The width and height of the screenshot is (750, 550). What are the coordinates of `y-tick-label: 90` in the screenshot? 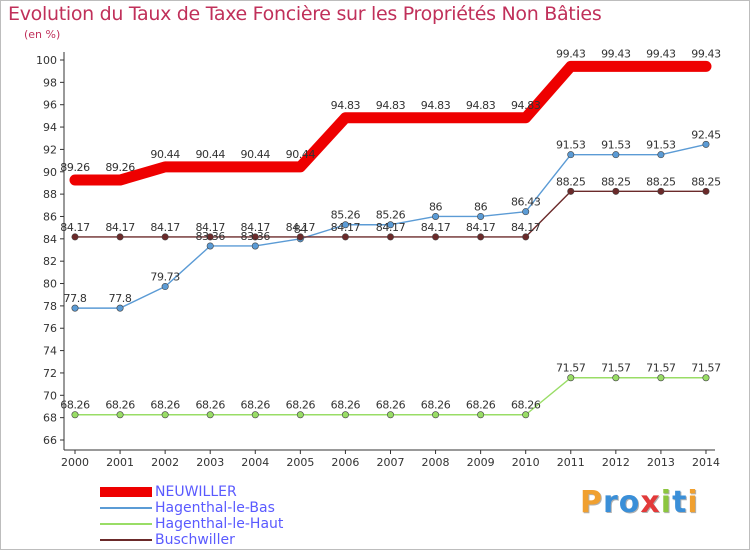 It's located at (50, 172).